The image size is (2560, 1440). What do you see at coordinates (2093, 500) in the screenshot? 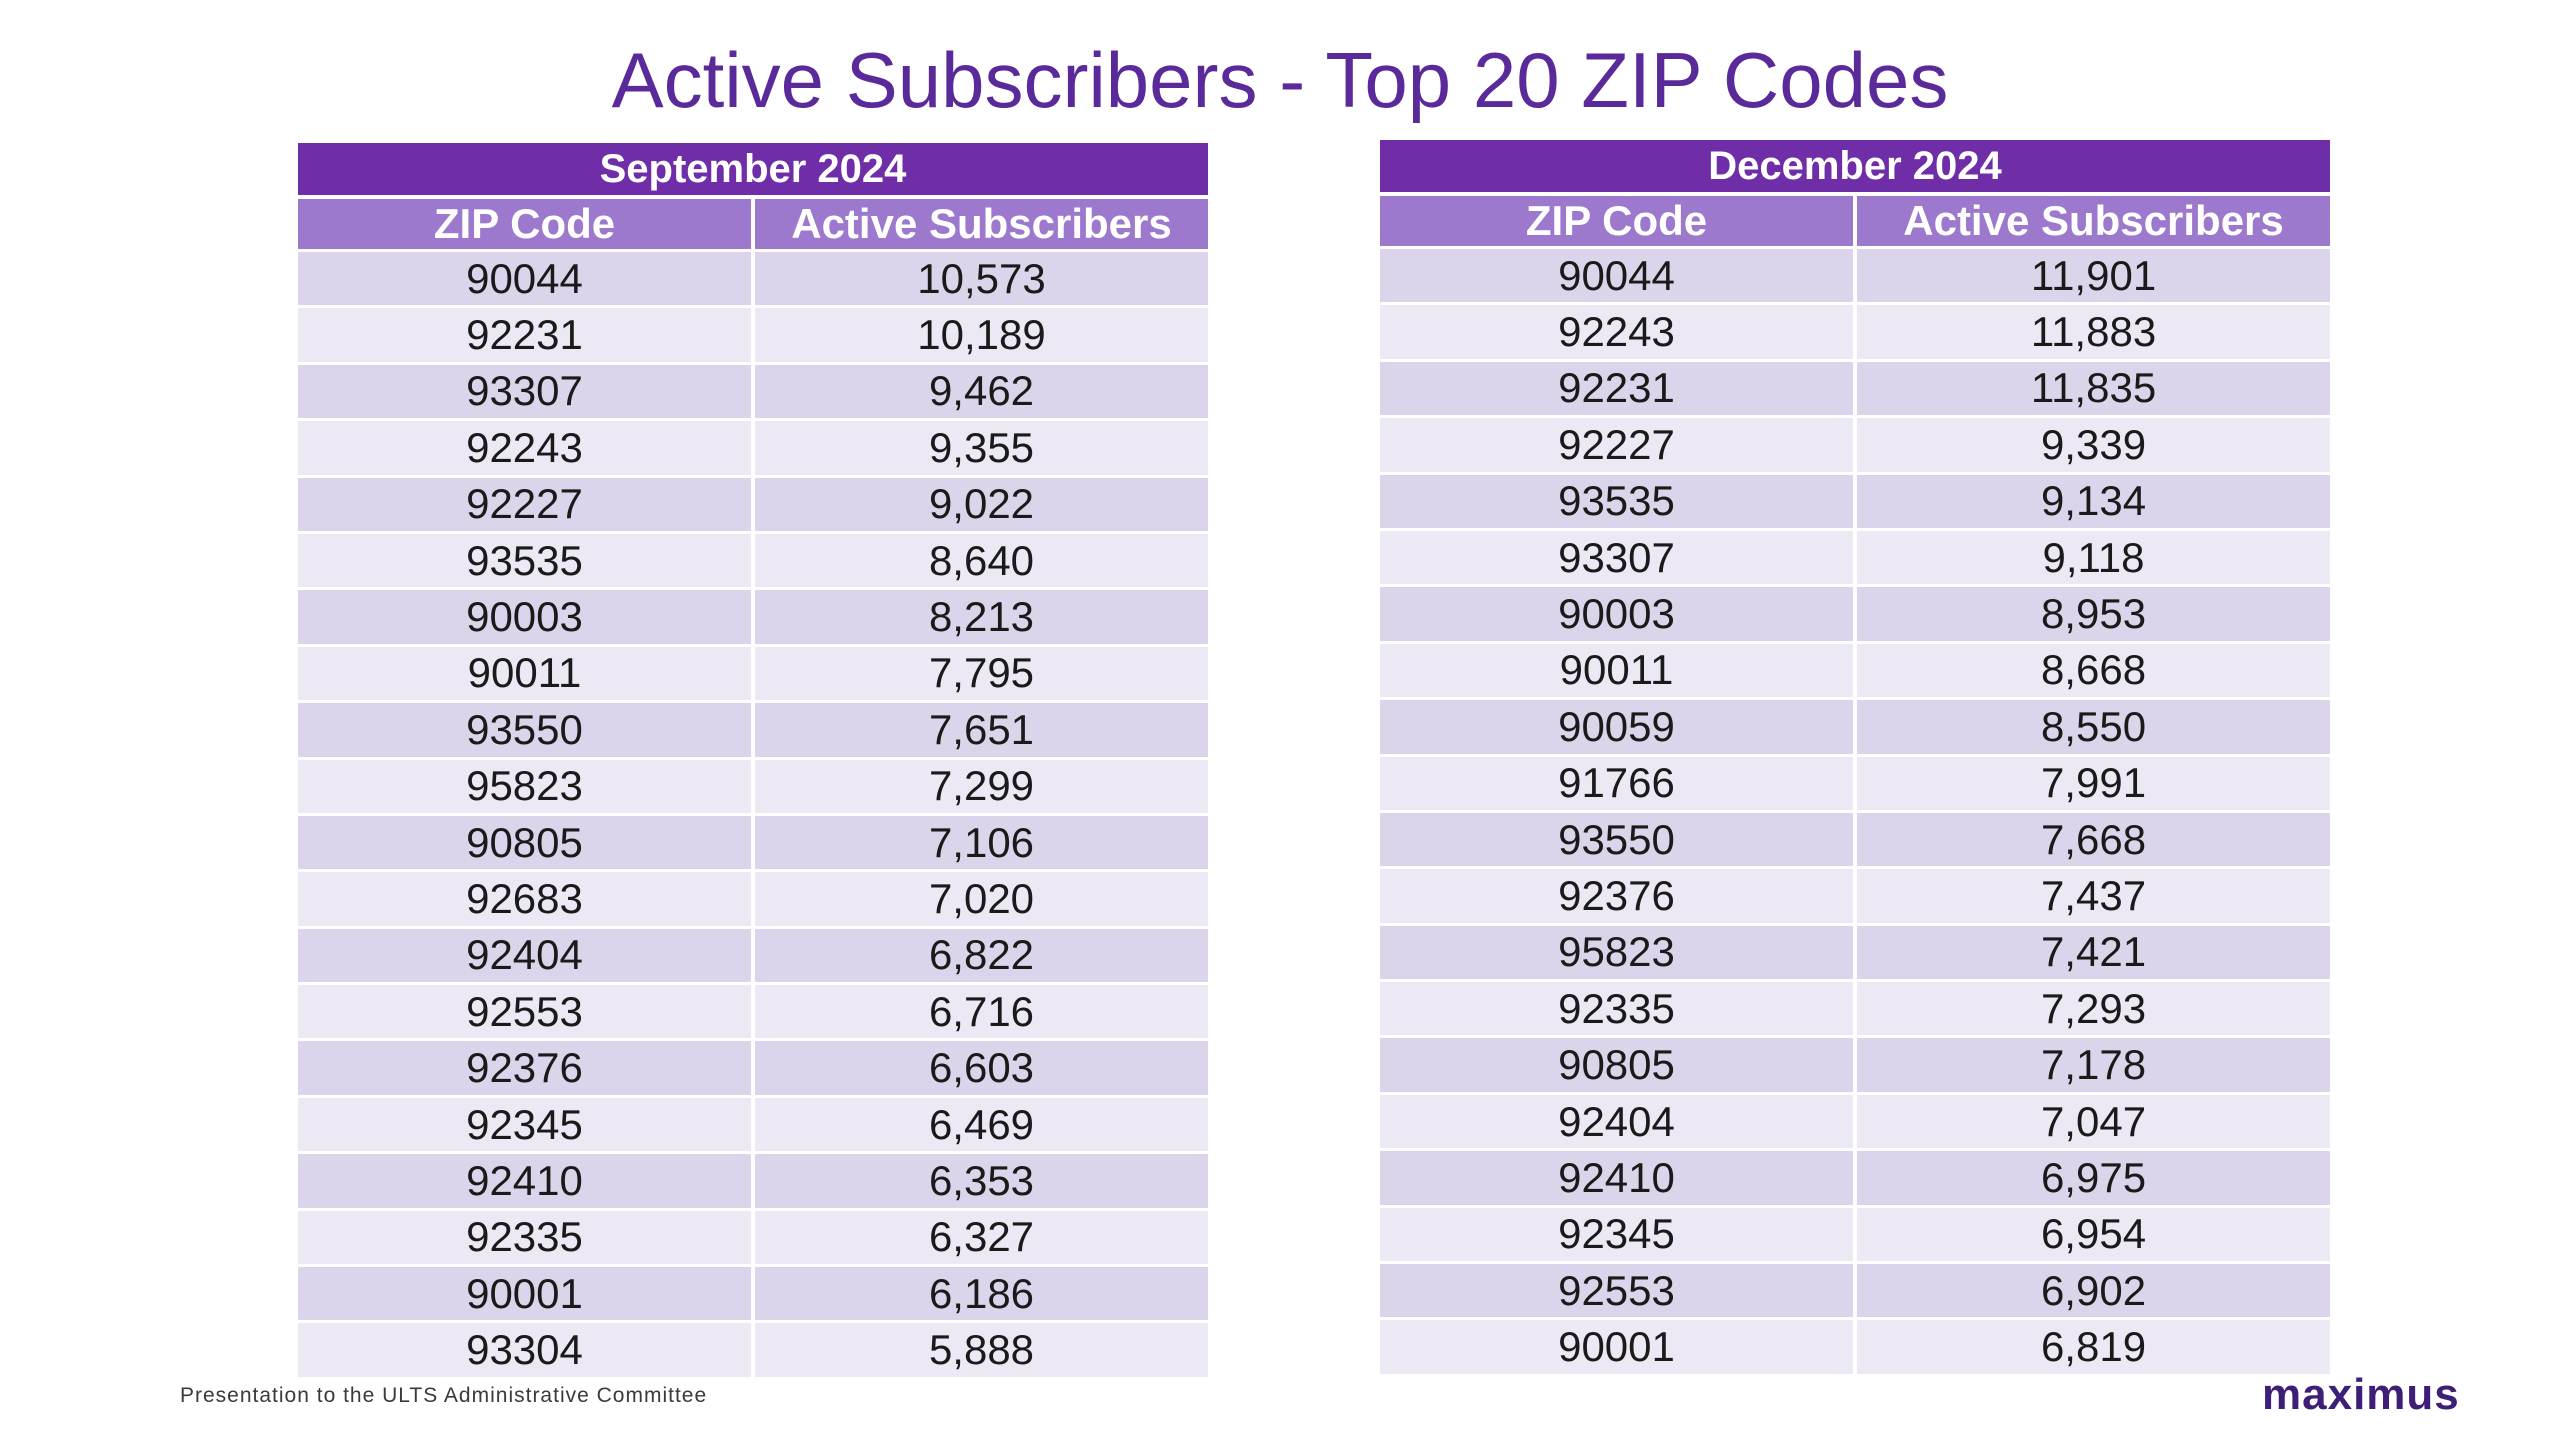
I see `subscribers-cell: 9,134` at bounding box center [2093, 500].